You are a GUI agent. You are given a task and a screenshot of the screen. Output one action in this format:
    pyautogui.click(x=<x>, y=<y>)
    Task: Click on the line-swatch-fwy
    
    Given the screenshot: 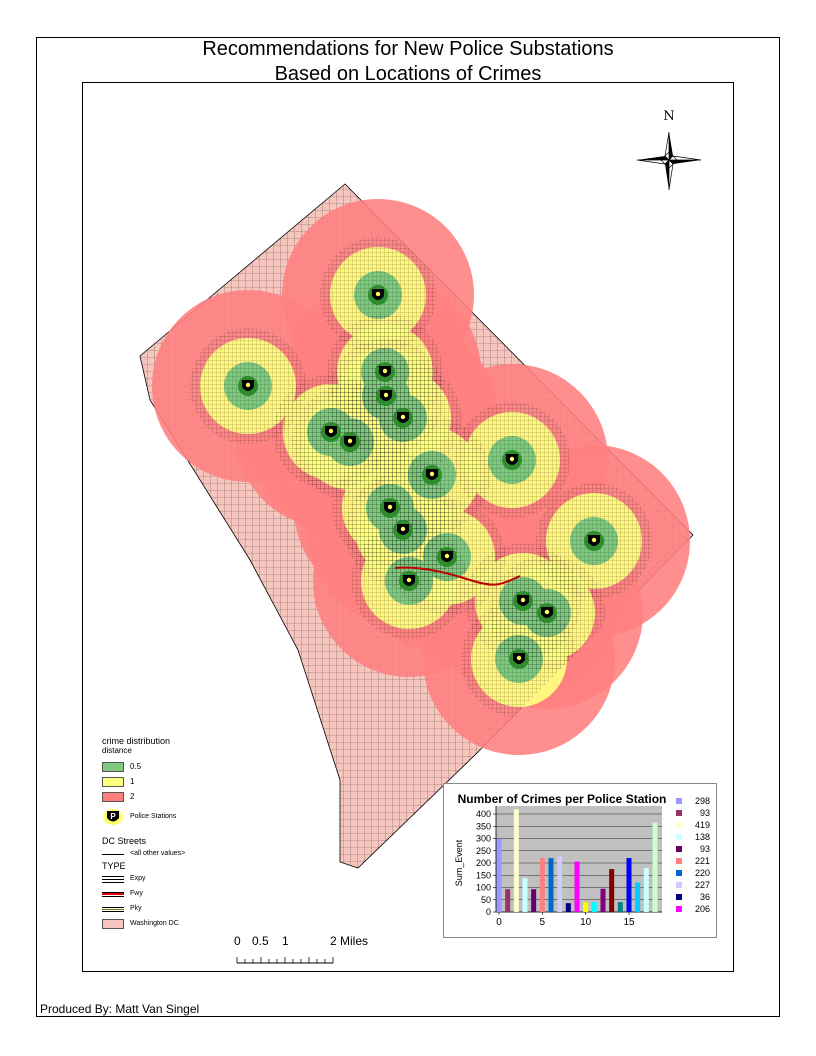 What is the action you would take?
    pyautogui.click(x=113, y=894)
    